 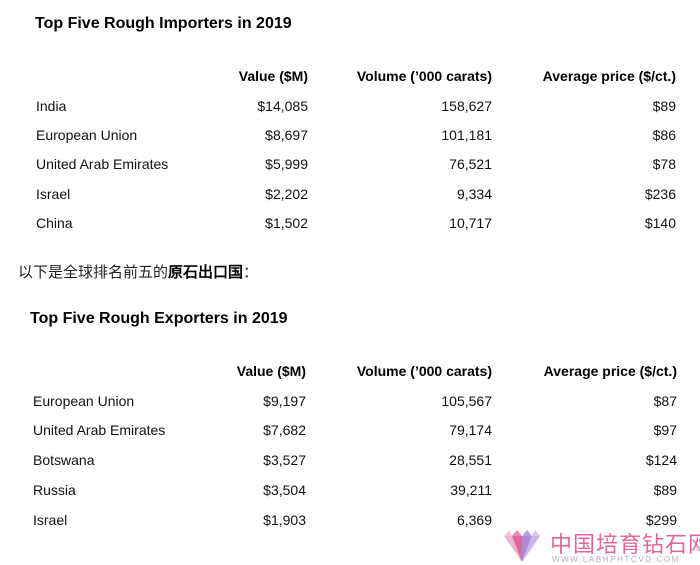 I want to click on volume-cell: 10,717, so click(x=470, y=223).